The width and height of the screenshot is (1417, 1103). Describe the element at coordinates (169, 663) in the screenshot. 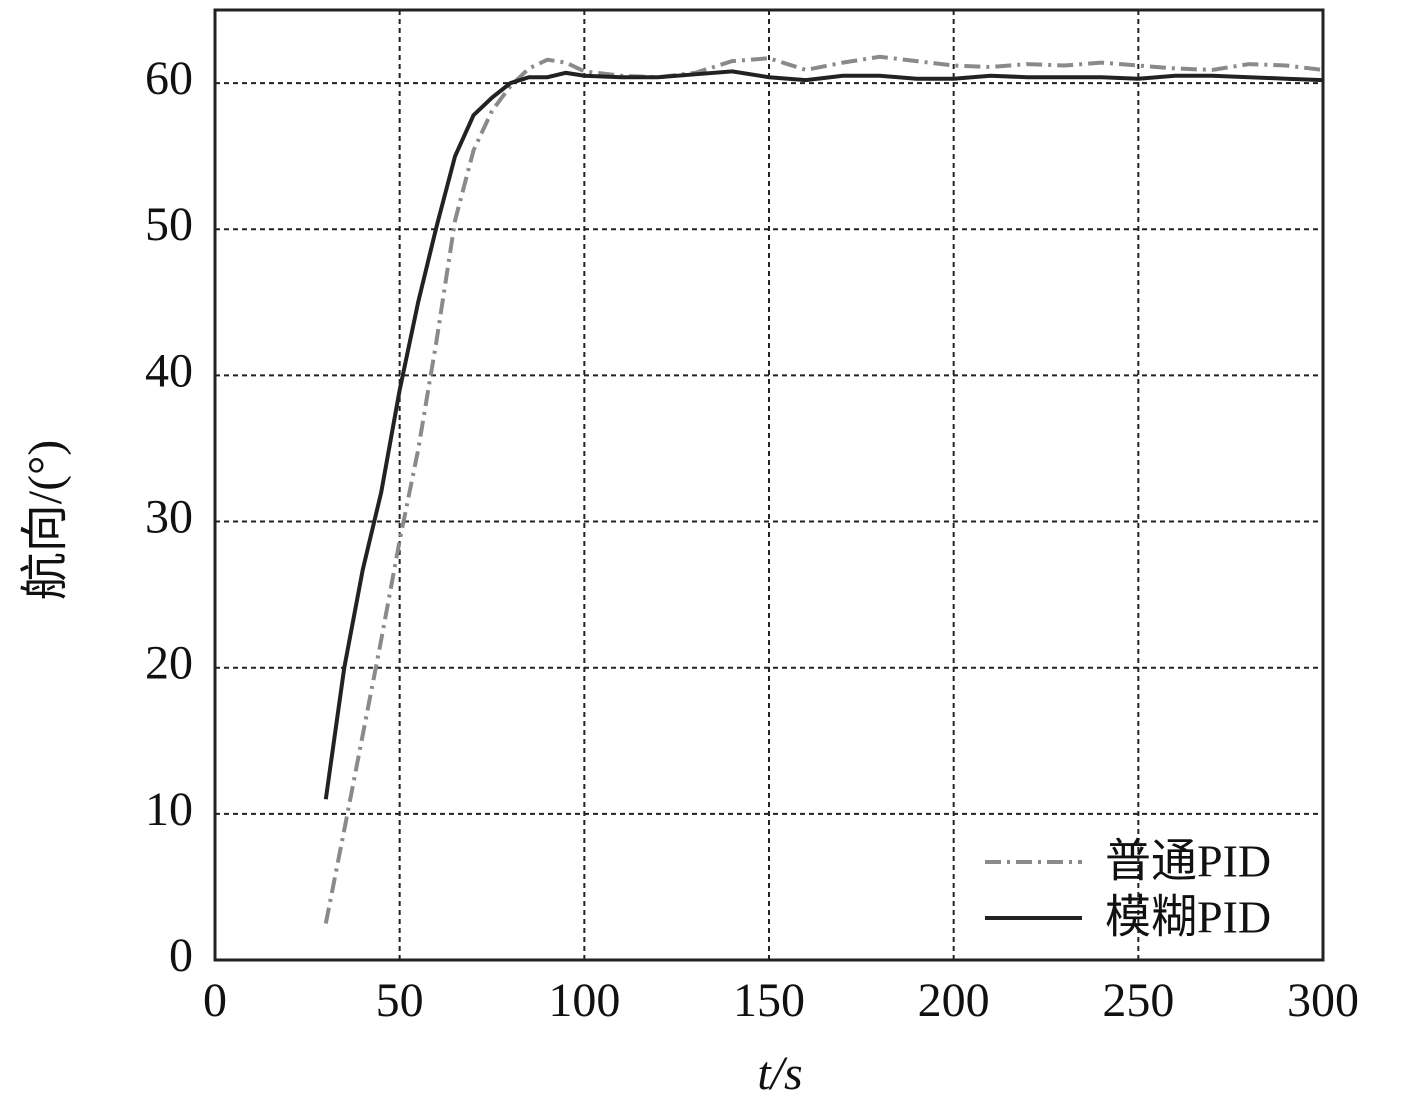

I see `y-tick-label: 20` at that location.